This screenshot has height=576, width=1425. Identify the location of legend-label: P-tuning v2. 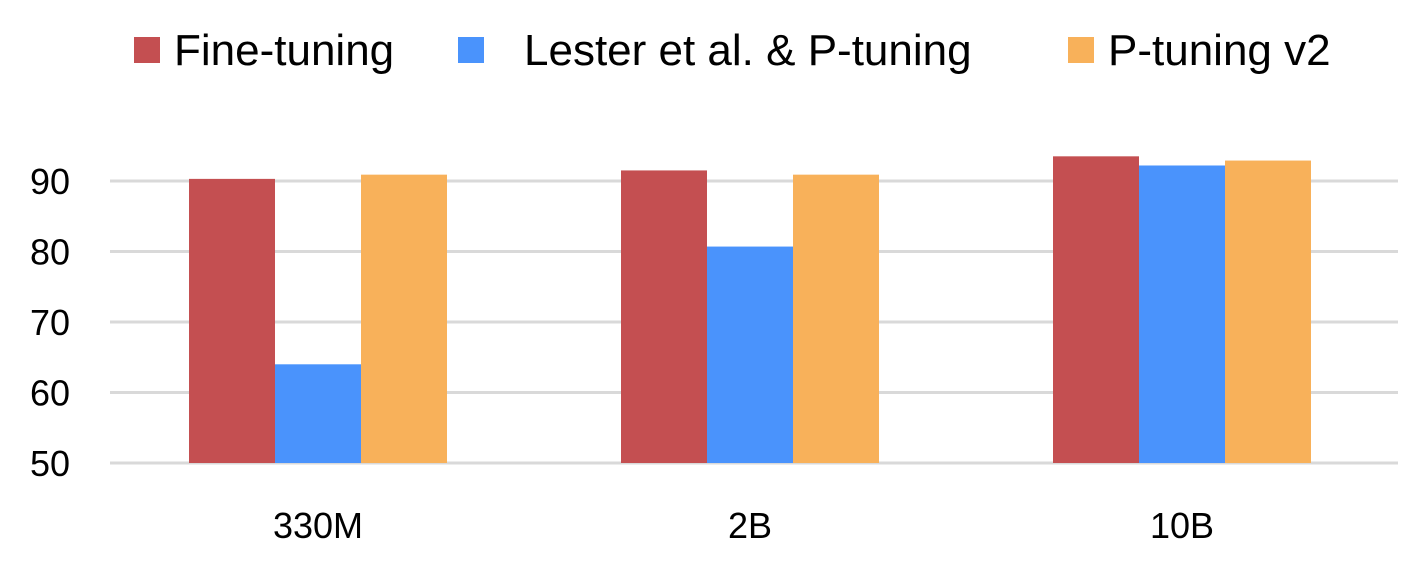
(1219, 50).